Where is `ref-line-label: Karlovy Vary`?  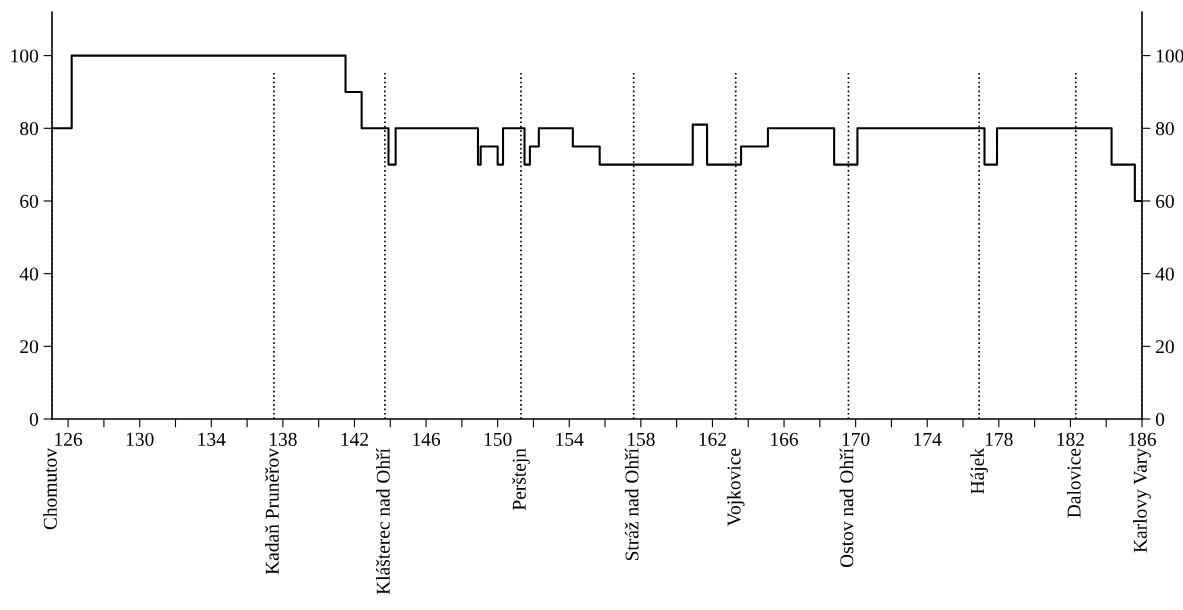
ref-line-label: Karlovy Vary is located at coordinates (1142, 500).